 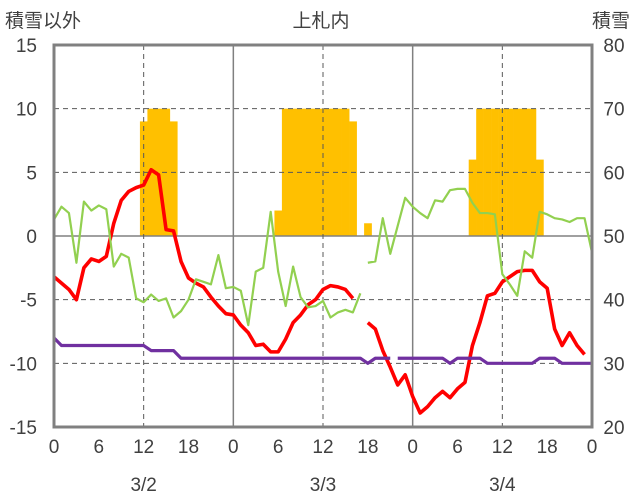 What do you see at coordinates (28, 301) in the screenshot?
I see `y-left-tick-label: -5` at bounding box center [28, 301].